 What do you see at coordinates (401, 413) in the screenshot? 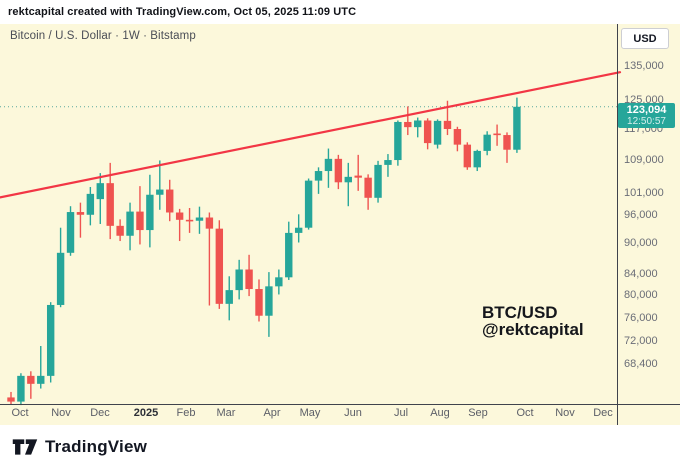
I see `time-tick-label: Jul` at bounding box center [401, 413].